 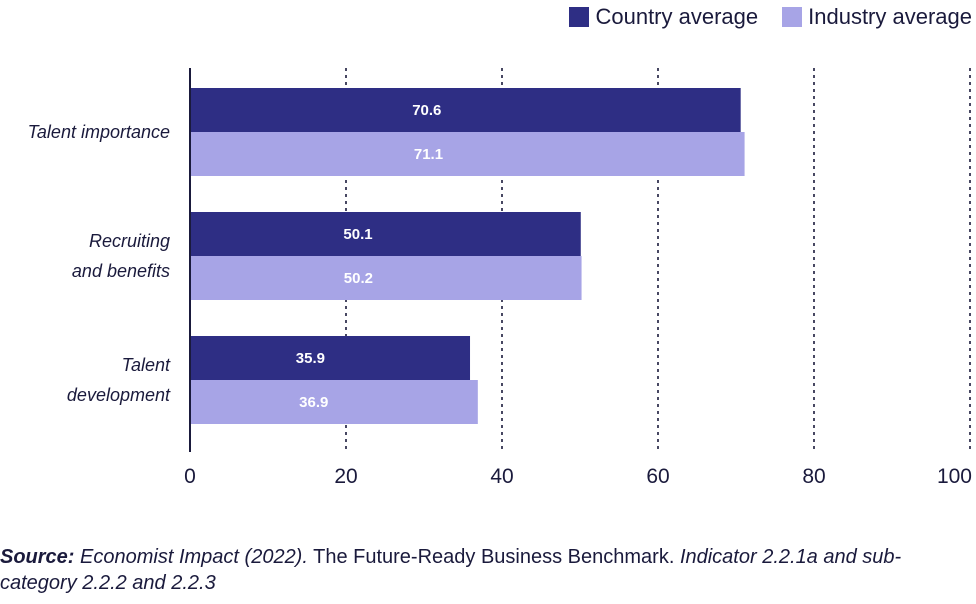 What do you see at coordinates (579, 17) in the screenshot?
I see `legend-swatch-country` at bounding box center [579, 17].